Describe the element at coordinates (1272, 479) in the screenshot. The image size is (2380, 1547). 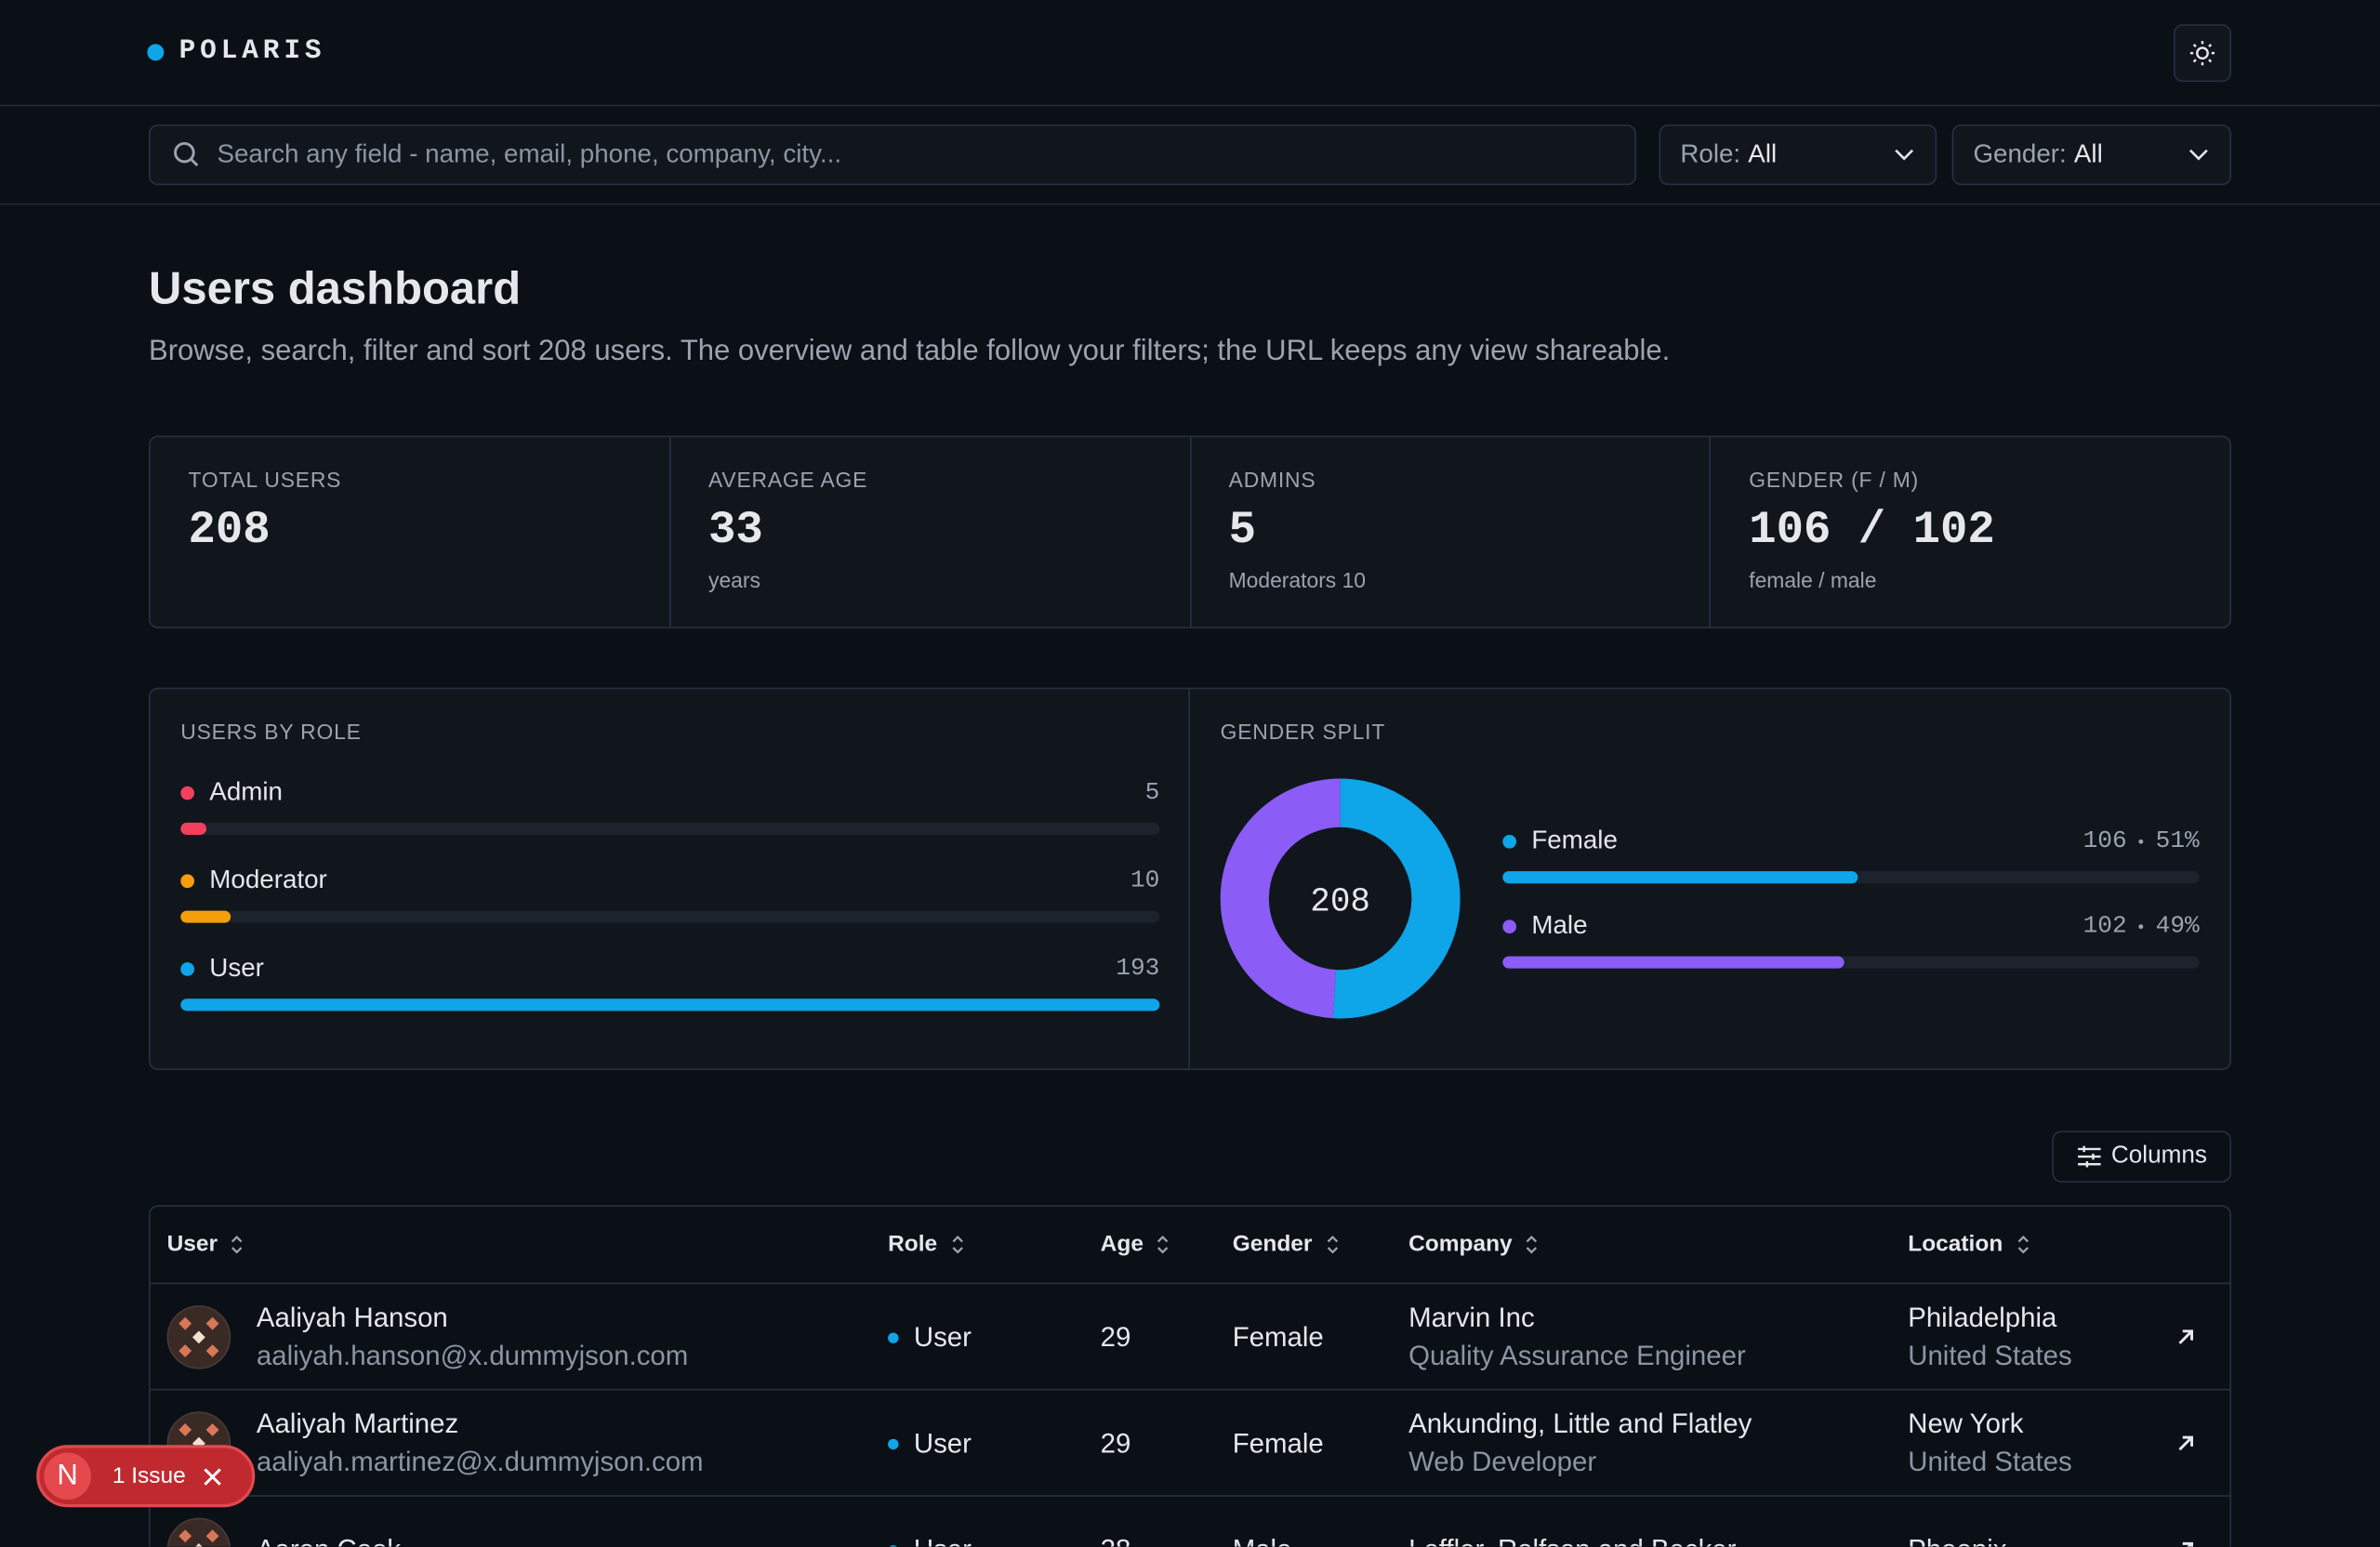
I see `stat-label: ADMINS` at that location.